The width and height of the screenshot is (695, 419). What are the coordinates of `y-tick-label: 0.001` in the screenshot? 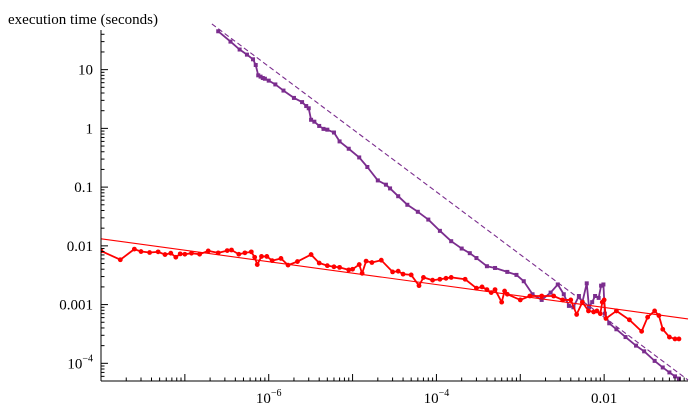 It's located at (76, 306).